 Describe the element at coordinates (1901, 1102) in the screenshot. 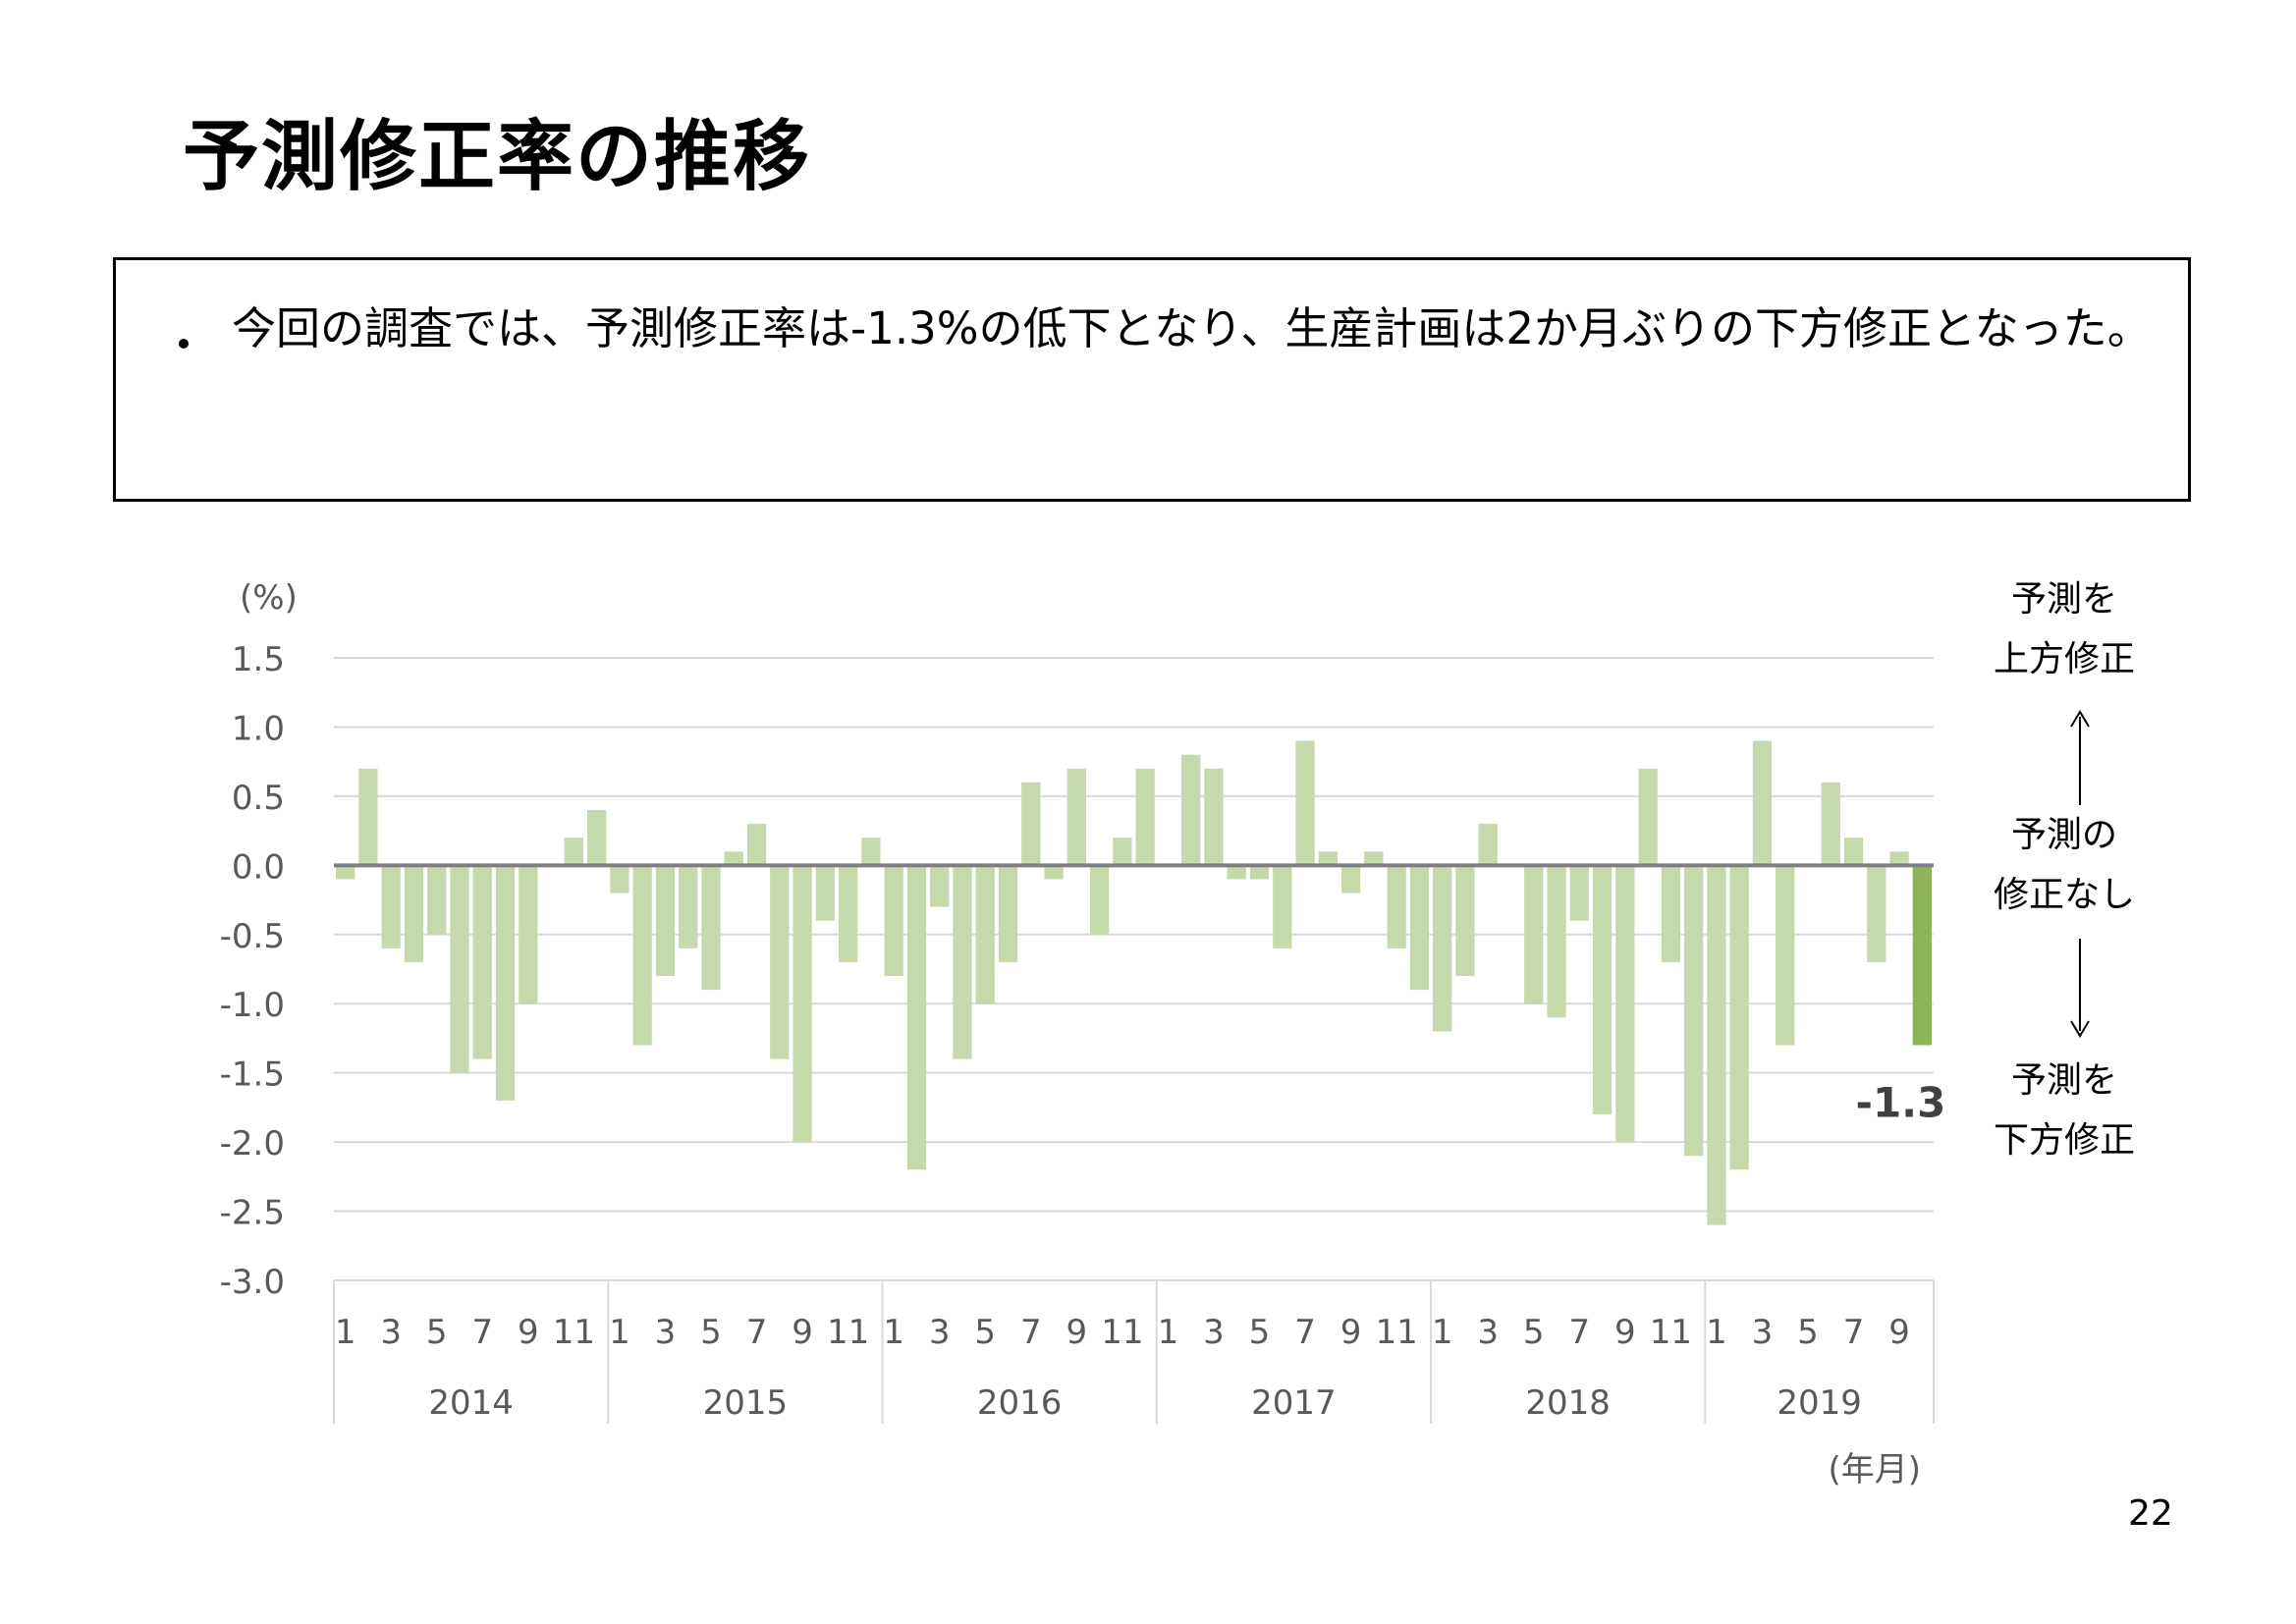

I see `highlight-data-label: -1.3` at that location.